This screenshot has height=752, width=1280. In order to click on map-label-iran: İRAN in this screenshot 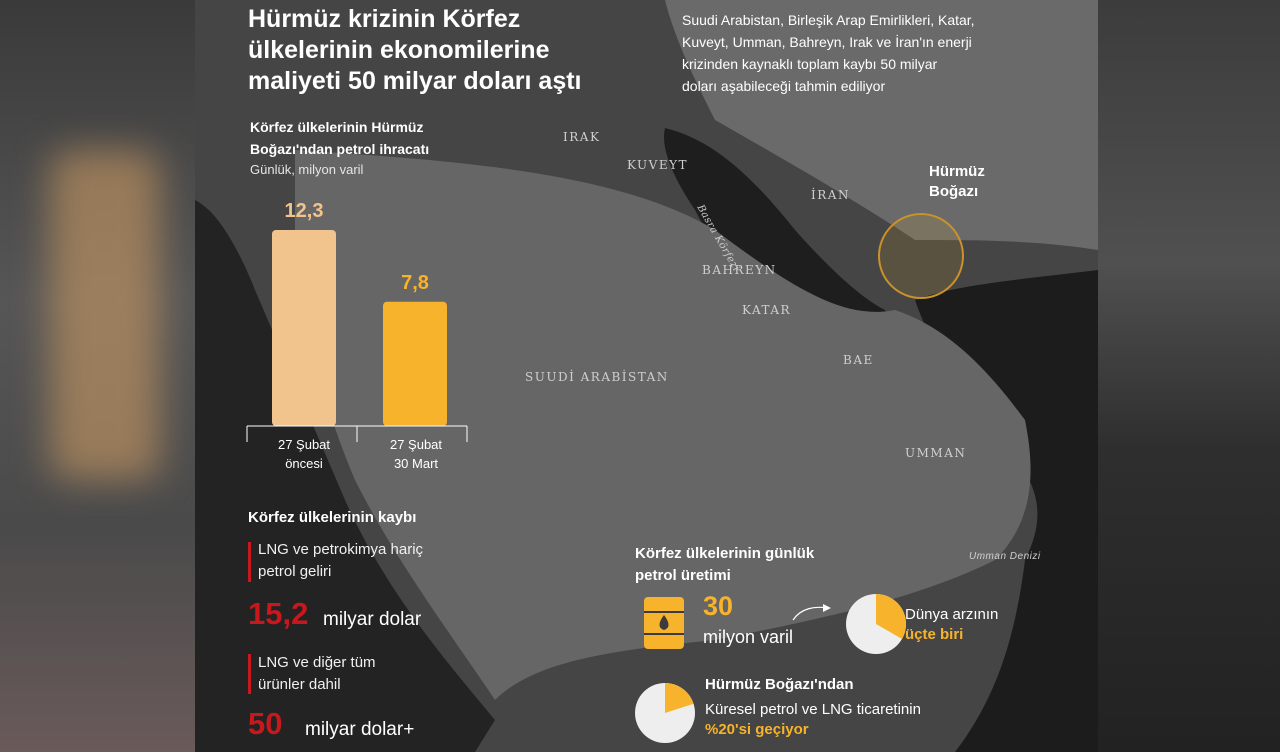, I will do `click(830, 195)`.